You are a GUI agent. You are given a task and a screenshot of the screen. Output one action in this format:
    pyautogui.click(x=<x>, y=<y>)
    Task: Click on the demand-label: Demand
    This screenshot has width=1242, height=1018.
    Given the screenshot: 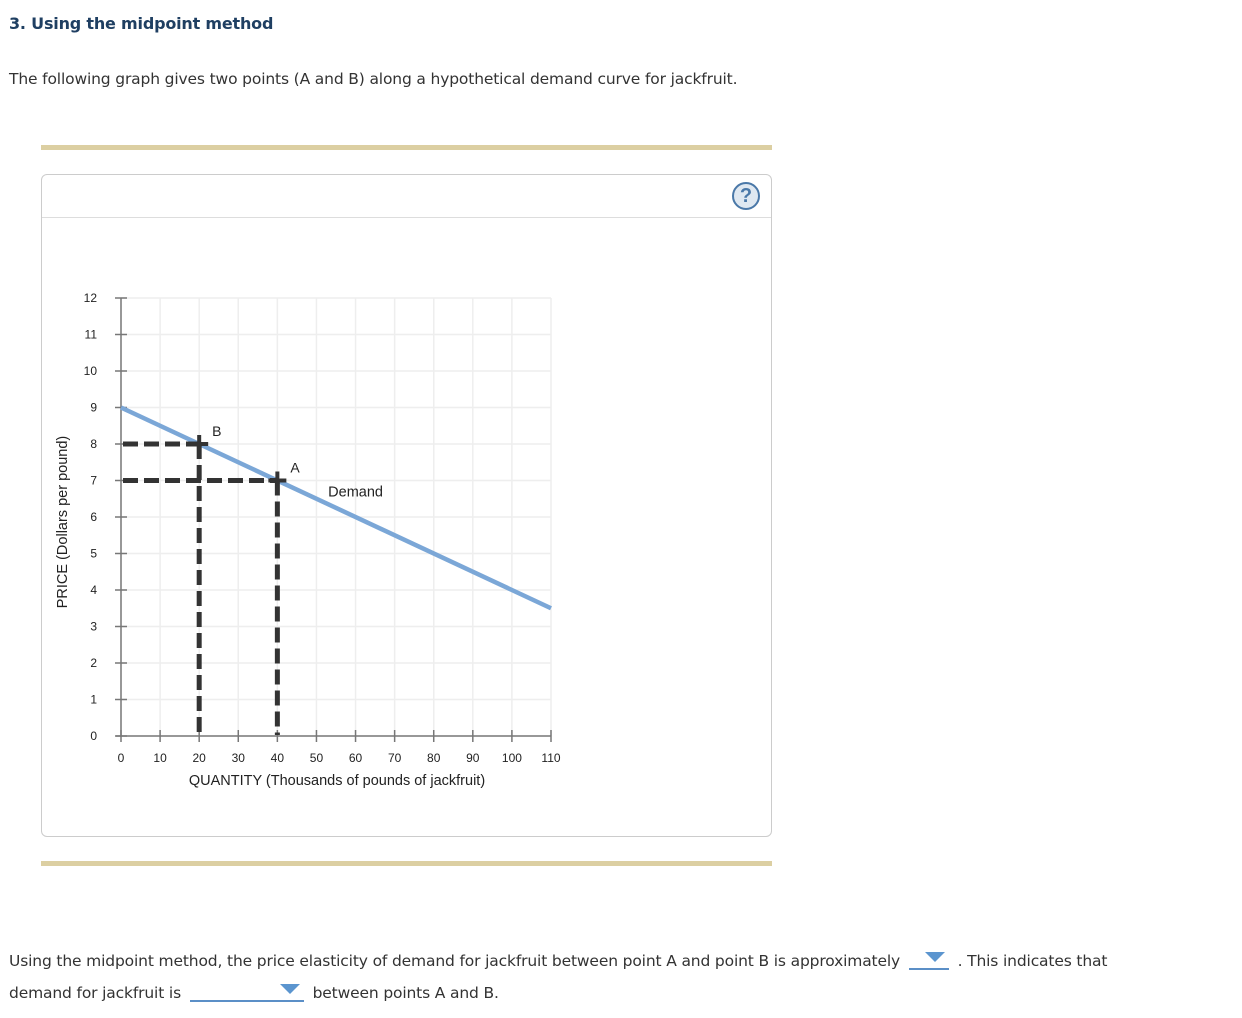 What is the action you would take?
    pyautogui.click(x=355, y=492)
    